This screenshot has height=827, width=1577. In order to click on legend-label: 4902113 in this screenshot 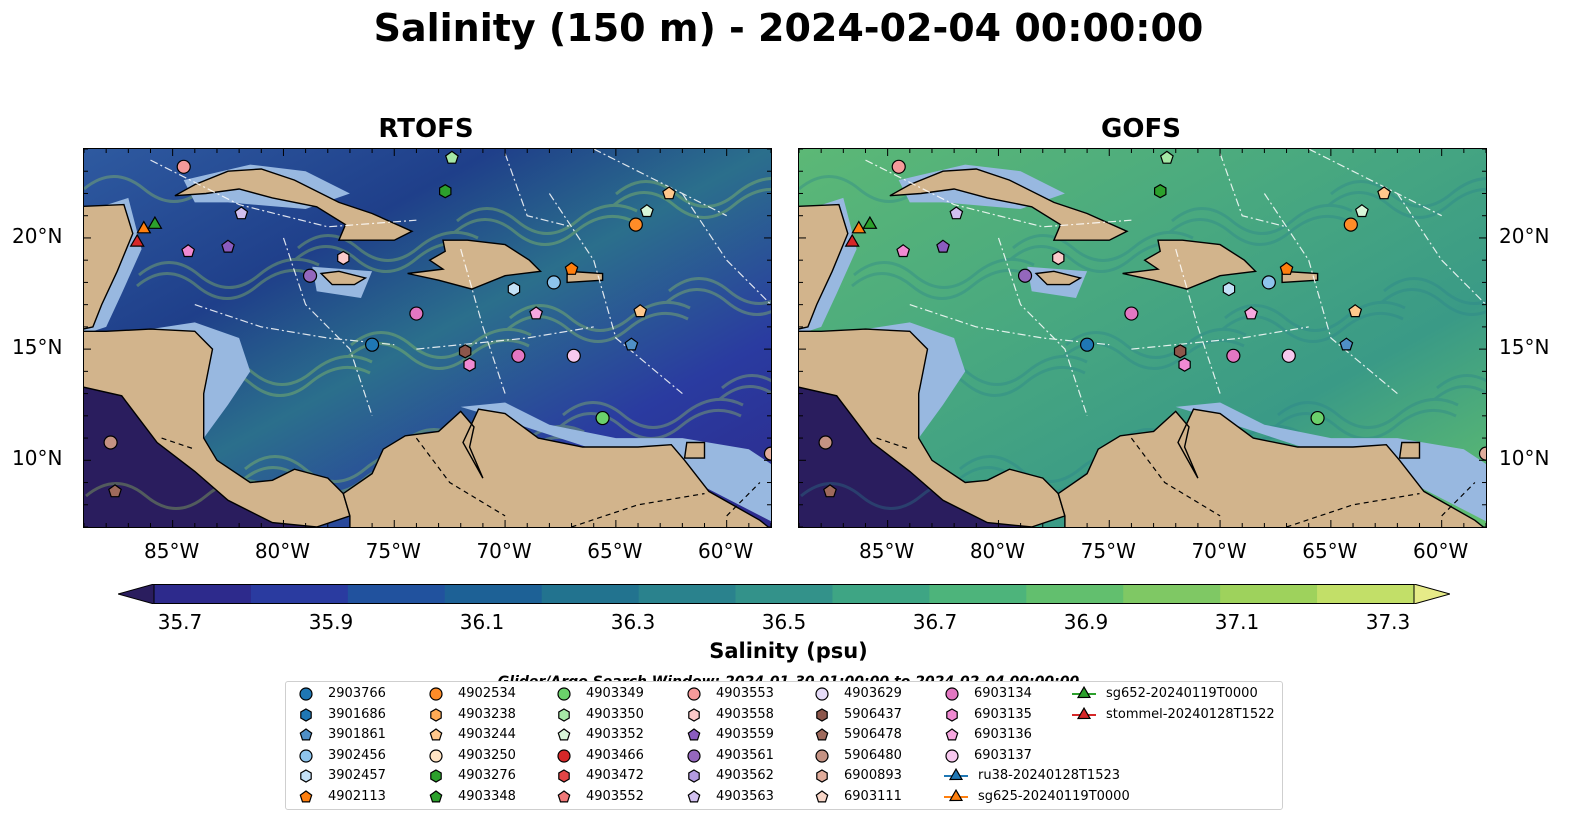, I will do `click(357, 796)`.